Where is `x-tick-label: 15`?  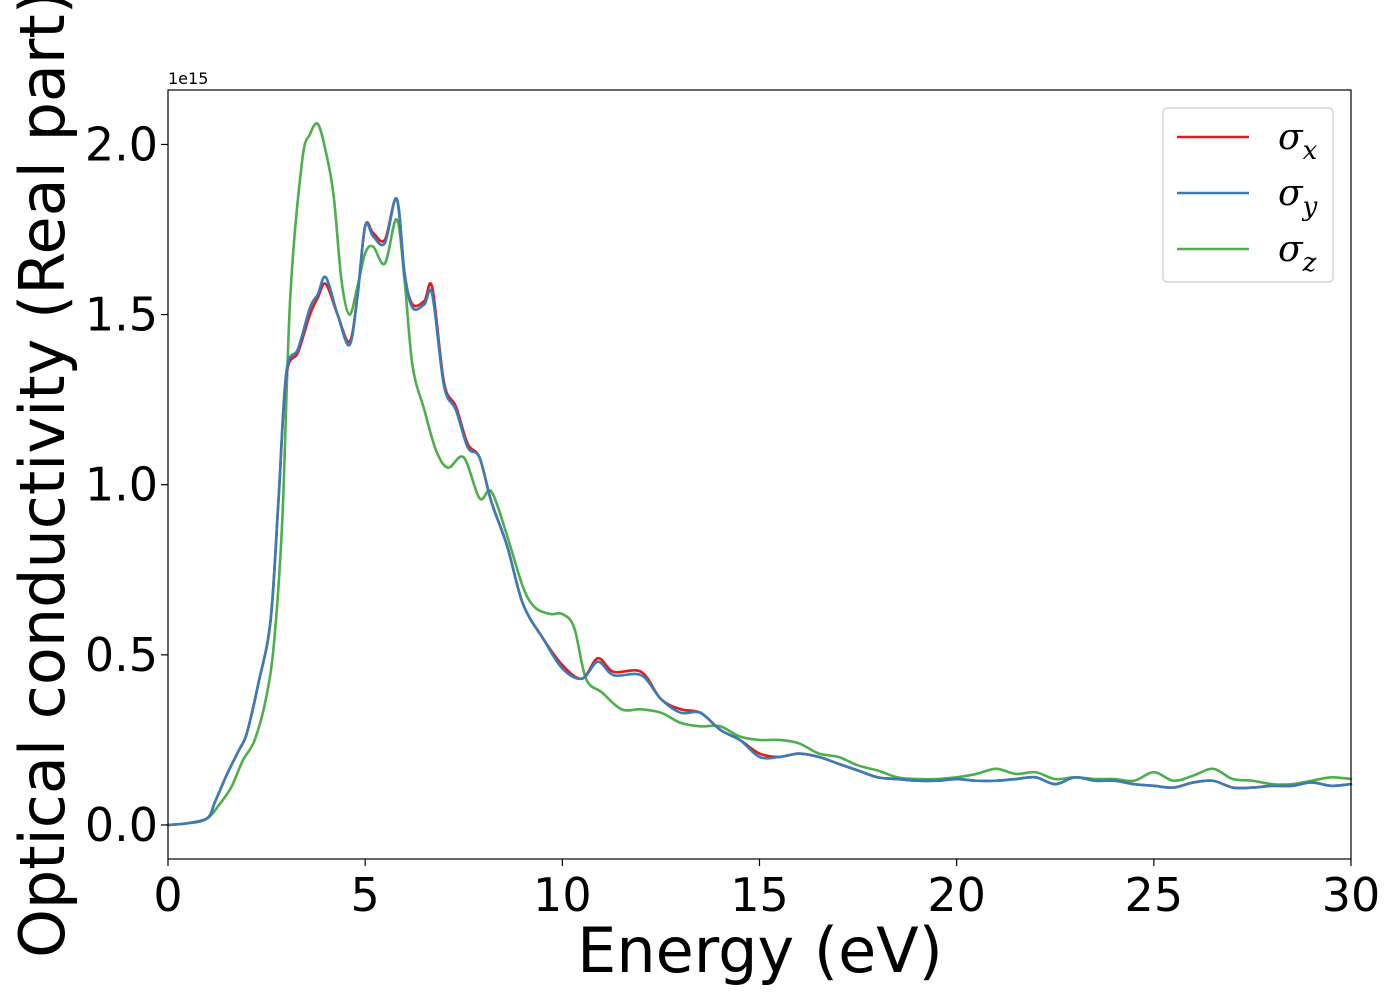 x-tick-label: 15 is located at coordinates (759, 895).